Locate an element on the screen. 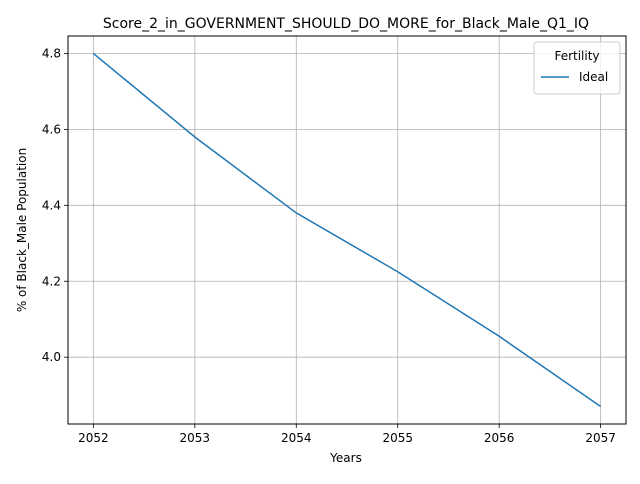 The height and width of the screenshot is (484, 640). y-tick-label: 4.0 is located at coordinates (51, 357).